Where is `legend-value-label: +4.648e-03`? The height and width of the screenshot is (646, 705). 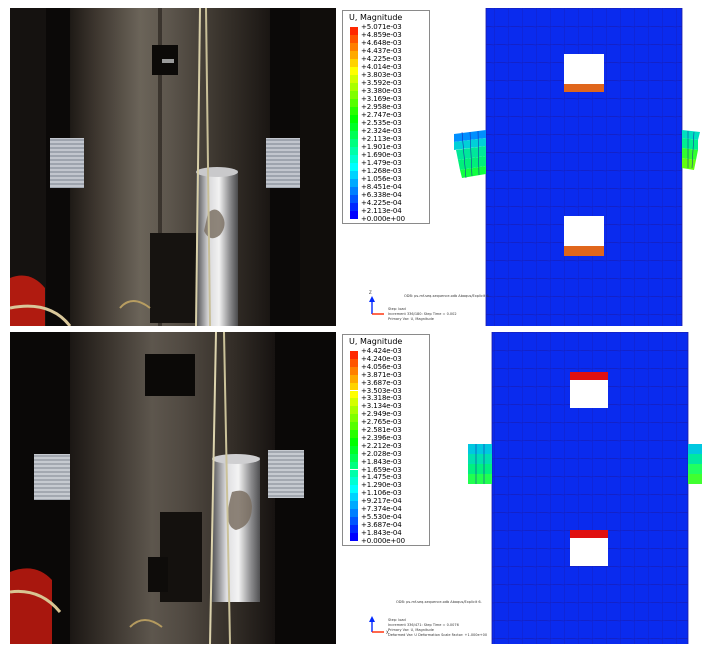 legend-value-label: +4.648e-03 is located at coordinates (381, 43).